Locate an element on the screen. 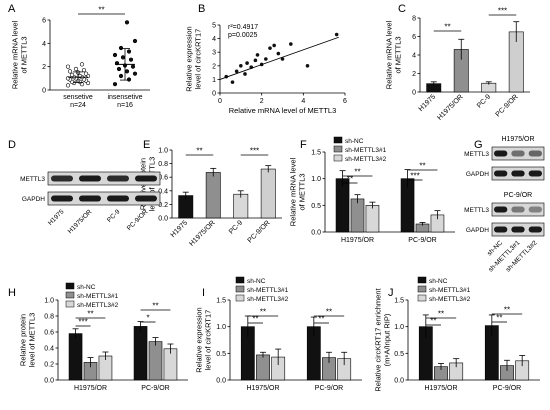 The height and width of the screenshot is (410, 550). F-bar is located at coordinates (357, 215).